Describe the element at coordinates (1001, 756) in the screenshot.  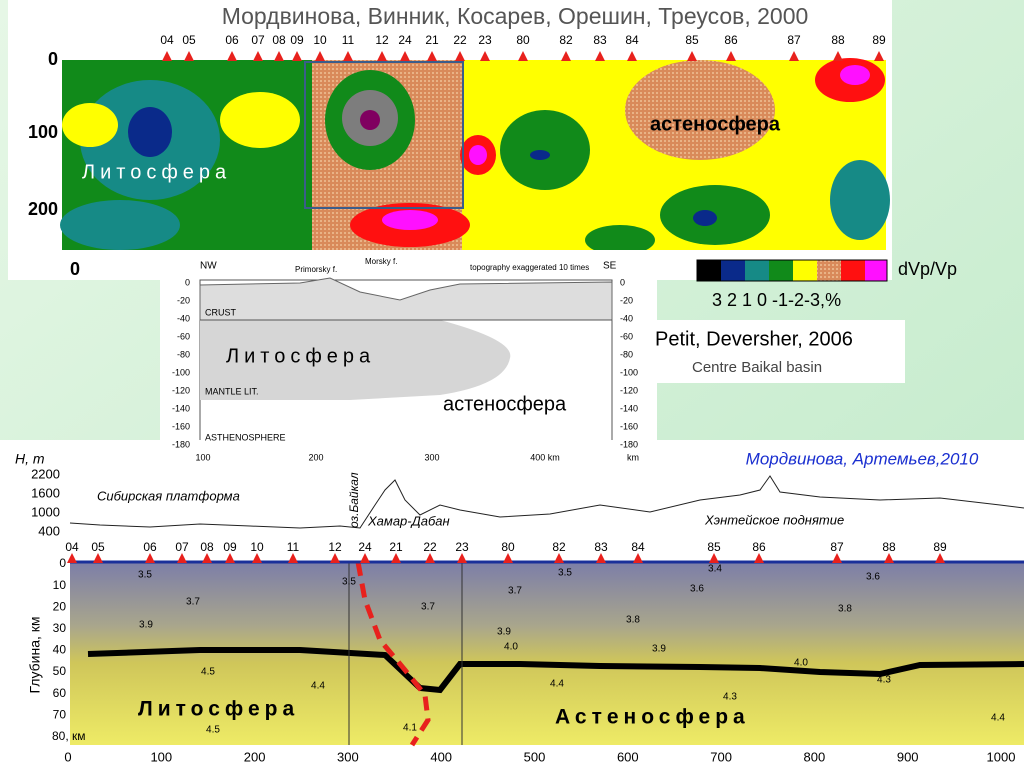
I see `x-tick-label: 1000` at that location.